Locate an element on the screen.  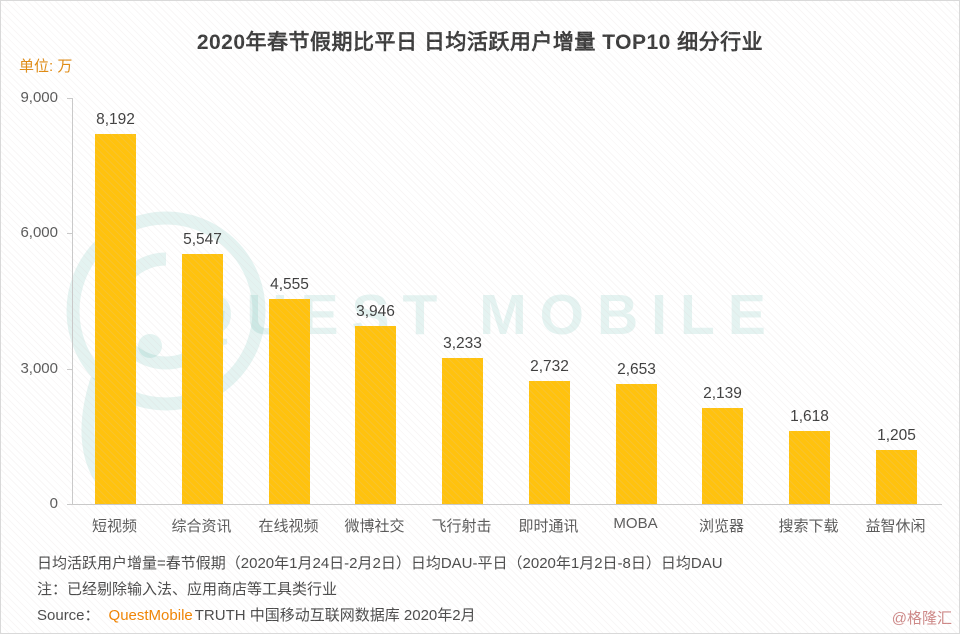
y-axis-tick-label: 0 is located at coordinates (53, 503).